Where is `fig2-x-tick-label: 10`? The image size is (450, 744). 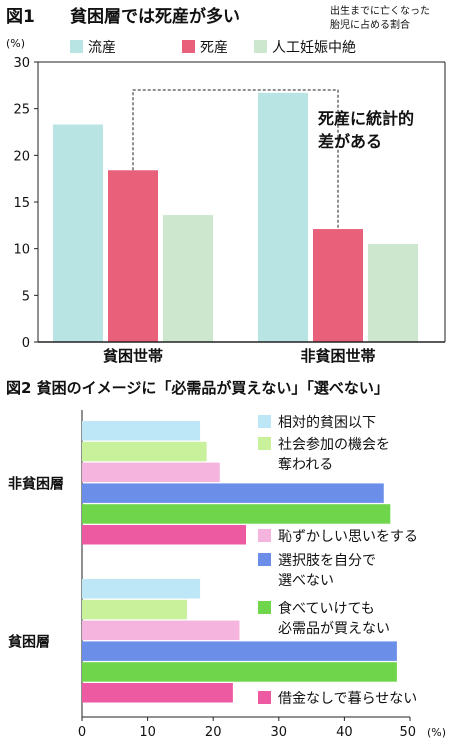
fig2-x-tick-label: 10 is located at coordinates (147, 732).